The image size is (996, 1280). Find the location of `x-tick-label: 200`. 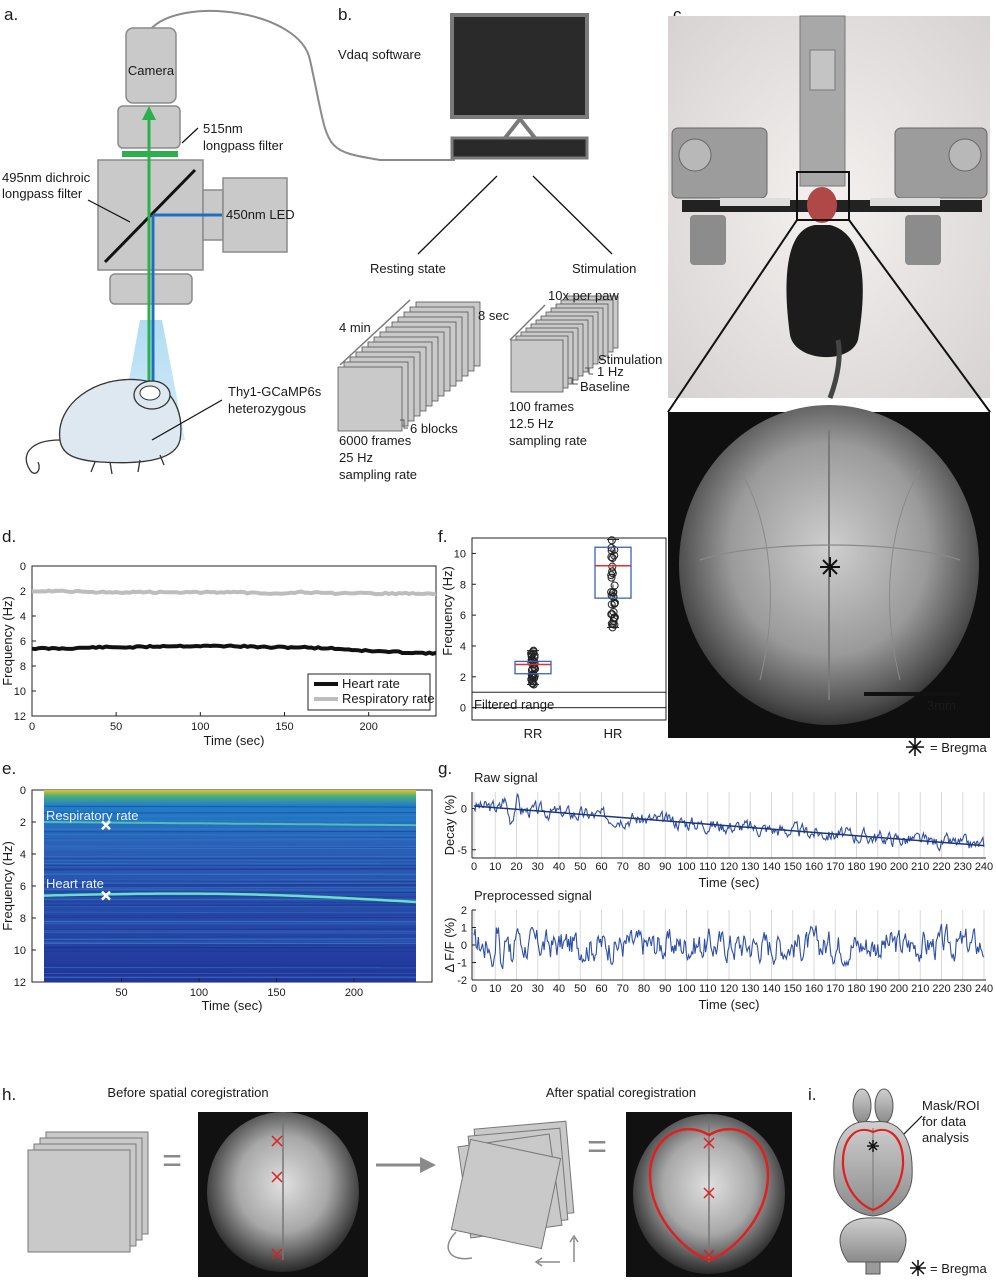

x-tick-label: 200 is located at coordinates (354, 993).